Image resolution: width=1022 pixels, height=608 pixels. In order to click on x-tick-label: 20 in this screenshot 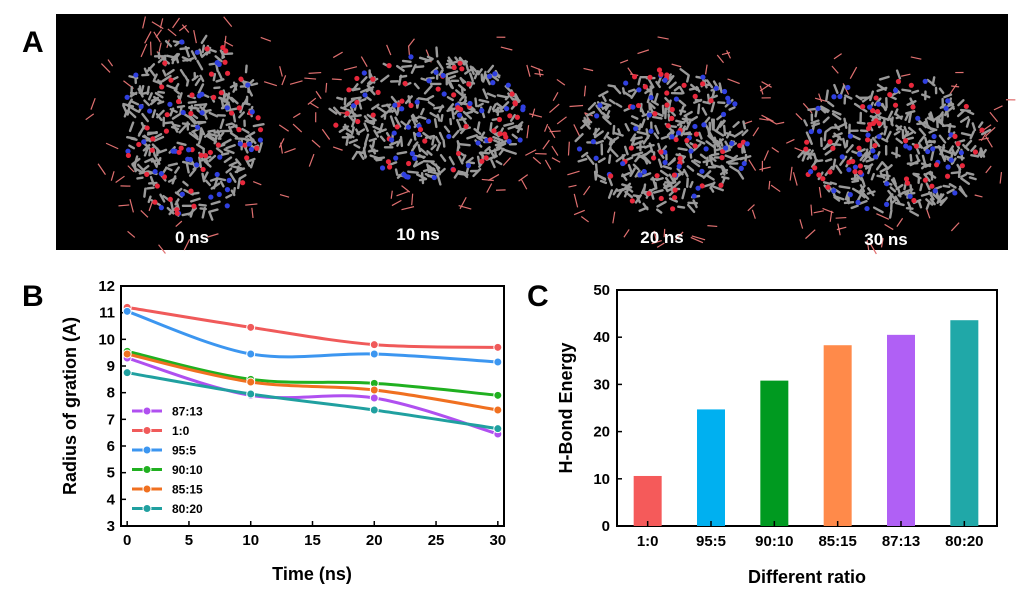, I will do `click(374, 540)`.